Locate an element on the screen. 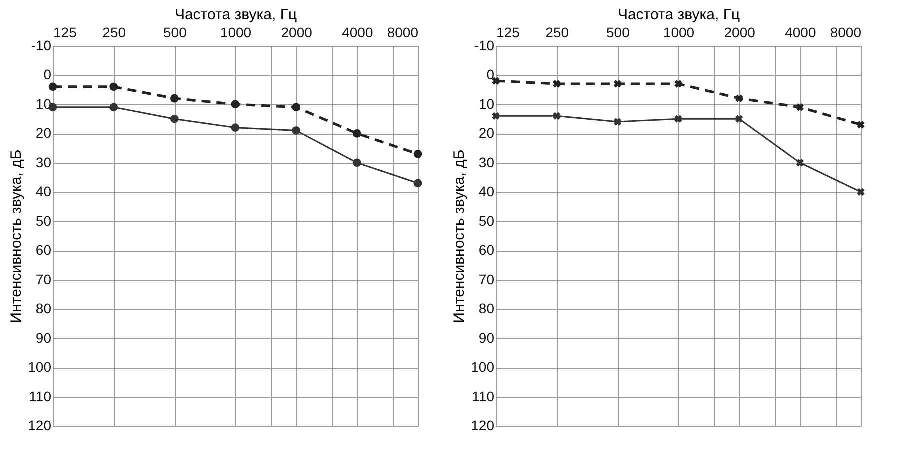  y-tick-label: 10 is located at coordinates (486, 104).